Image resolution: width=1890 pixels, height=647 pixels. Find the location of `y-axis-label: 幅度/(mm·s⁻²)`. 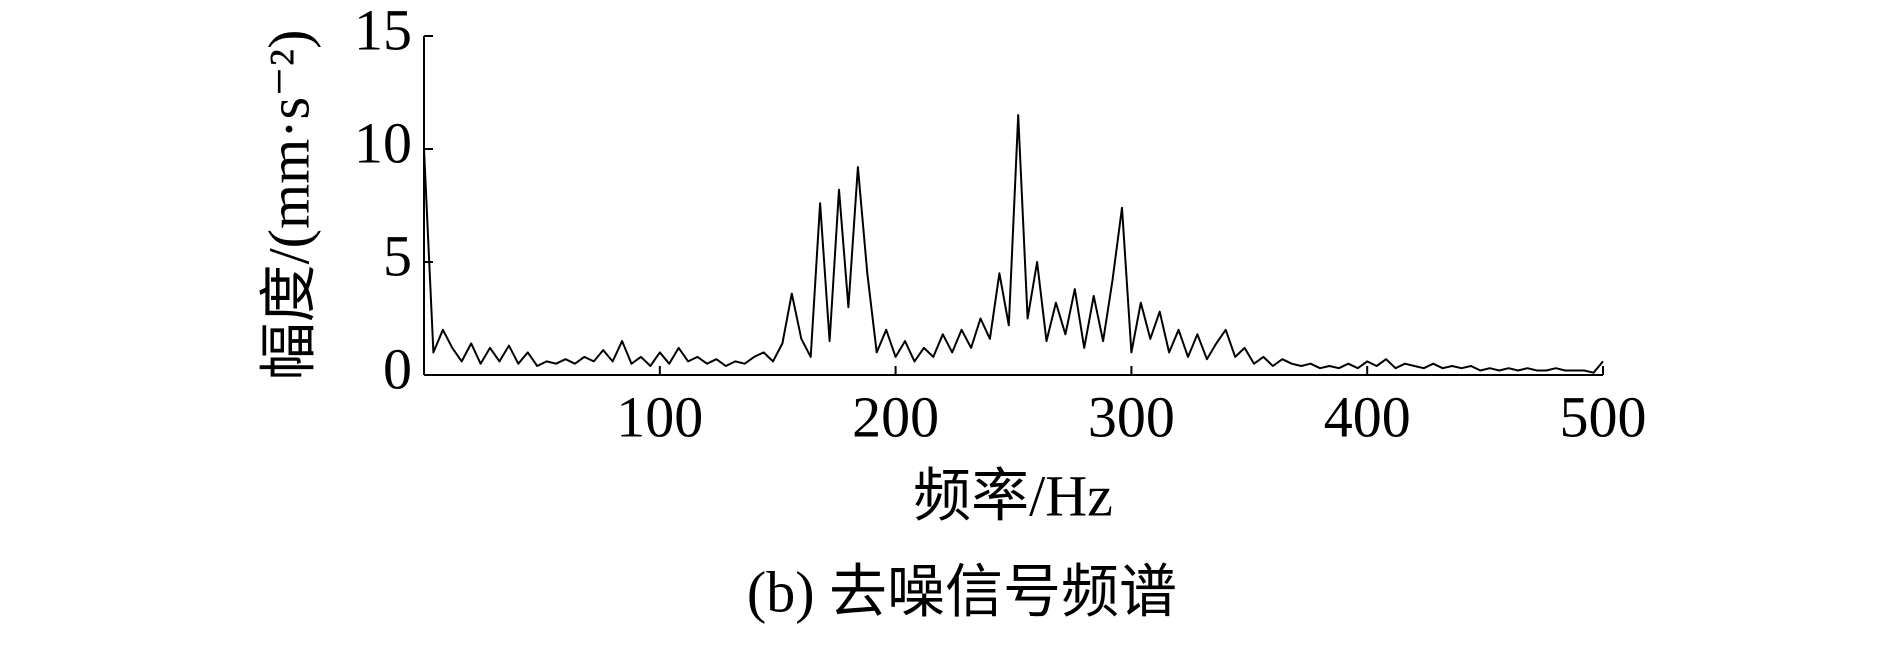

y-axis-label: 幅度/(mm·s⁻²) is located at coordinates (288, 205).